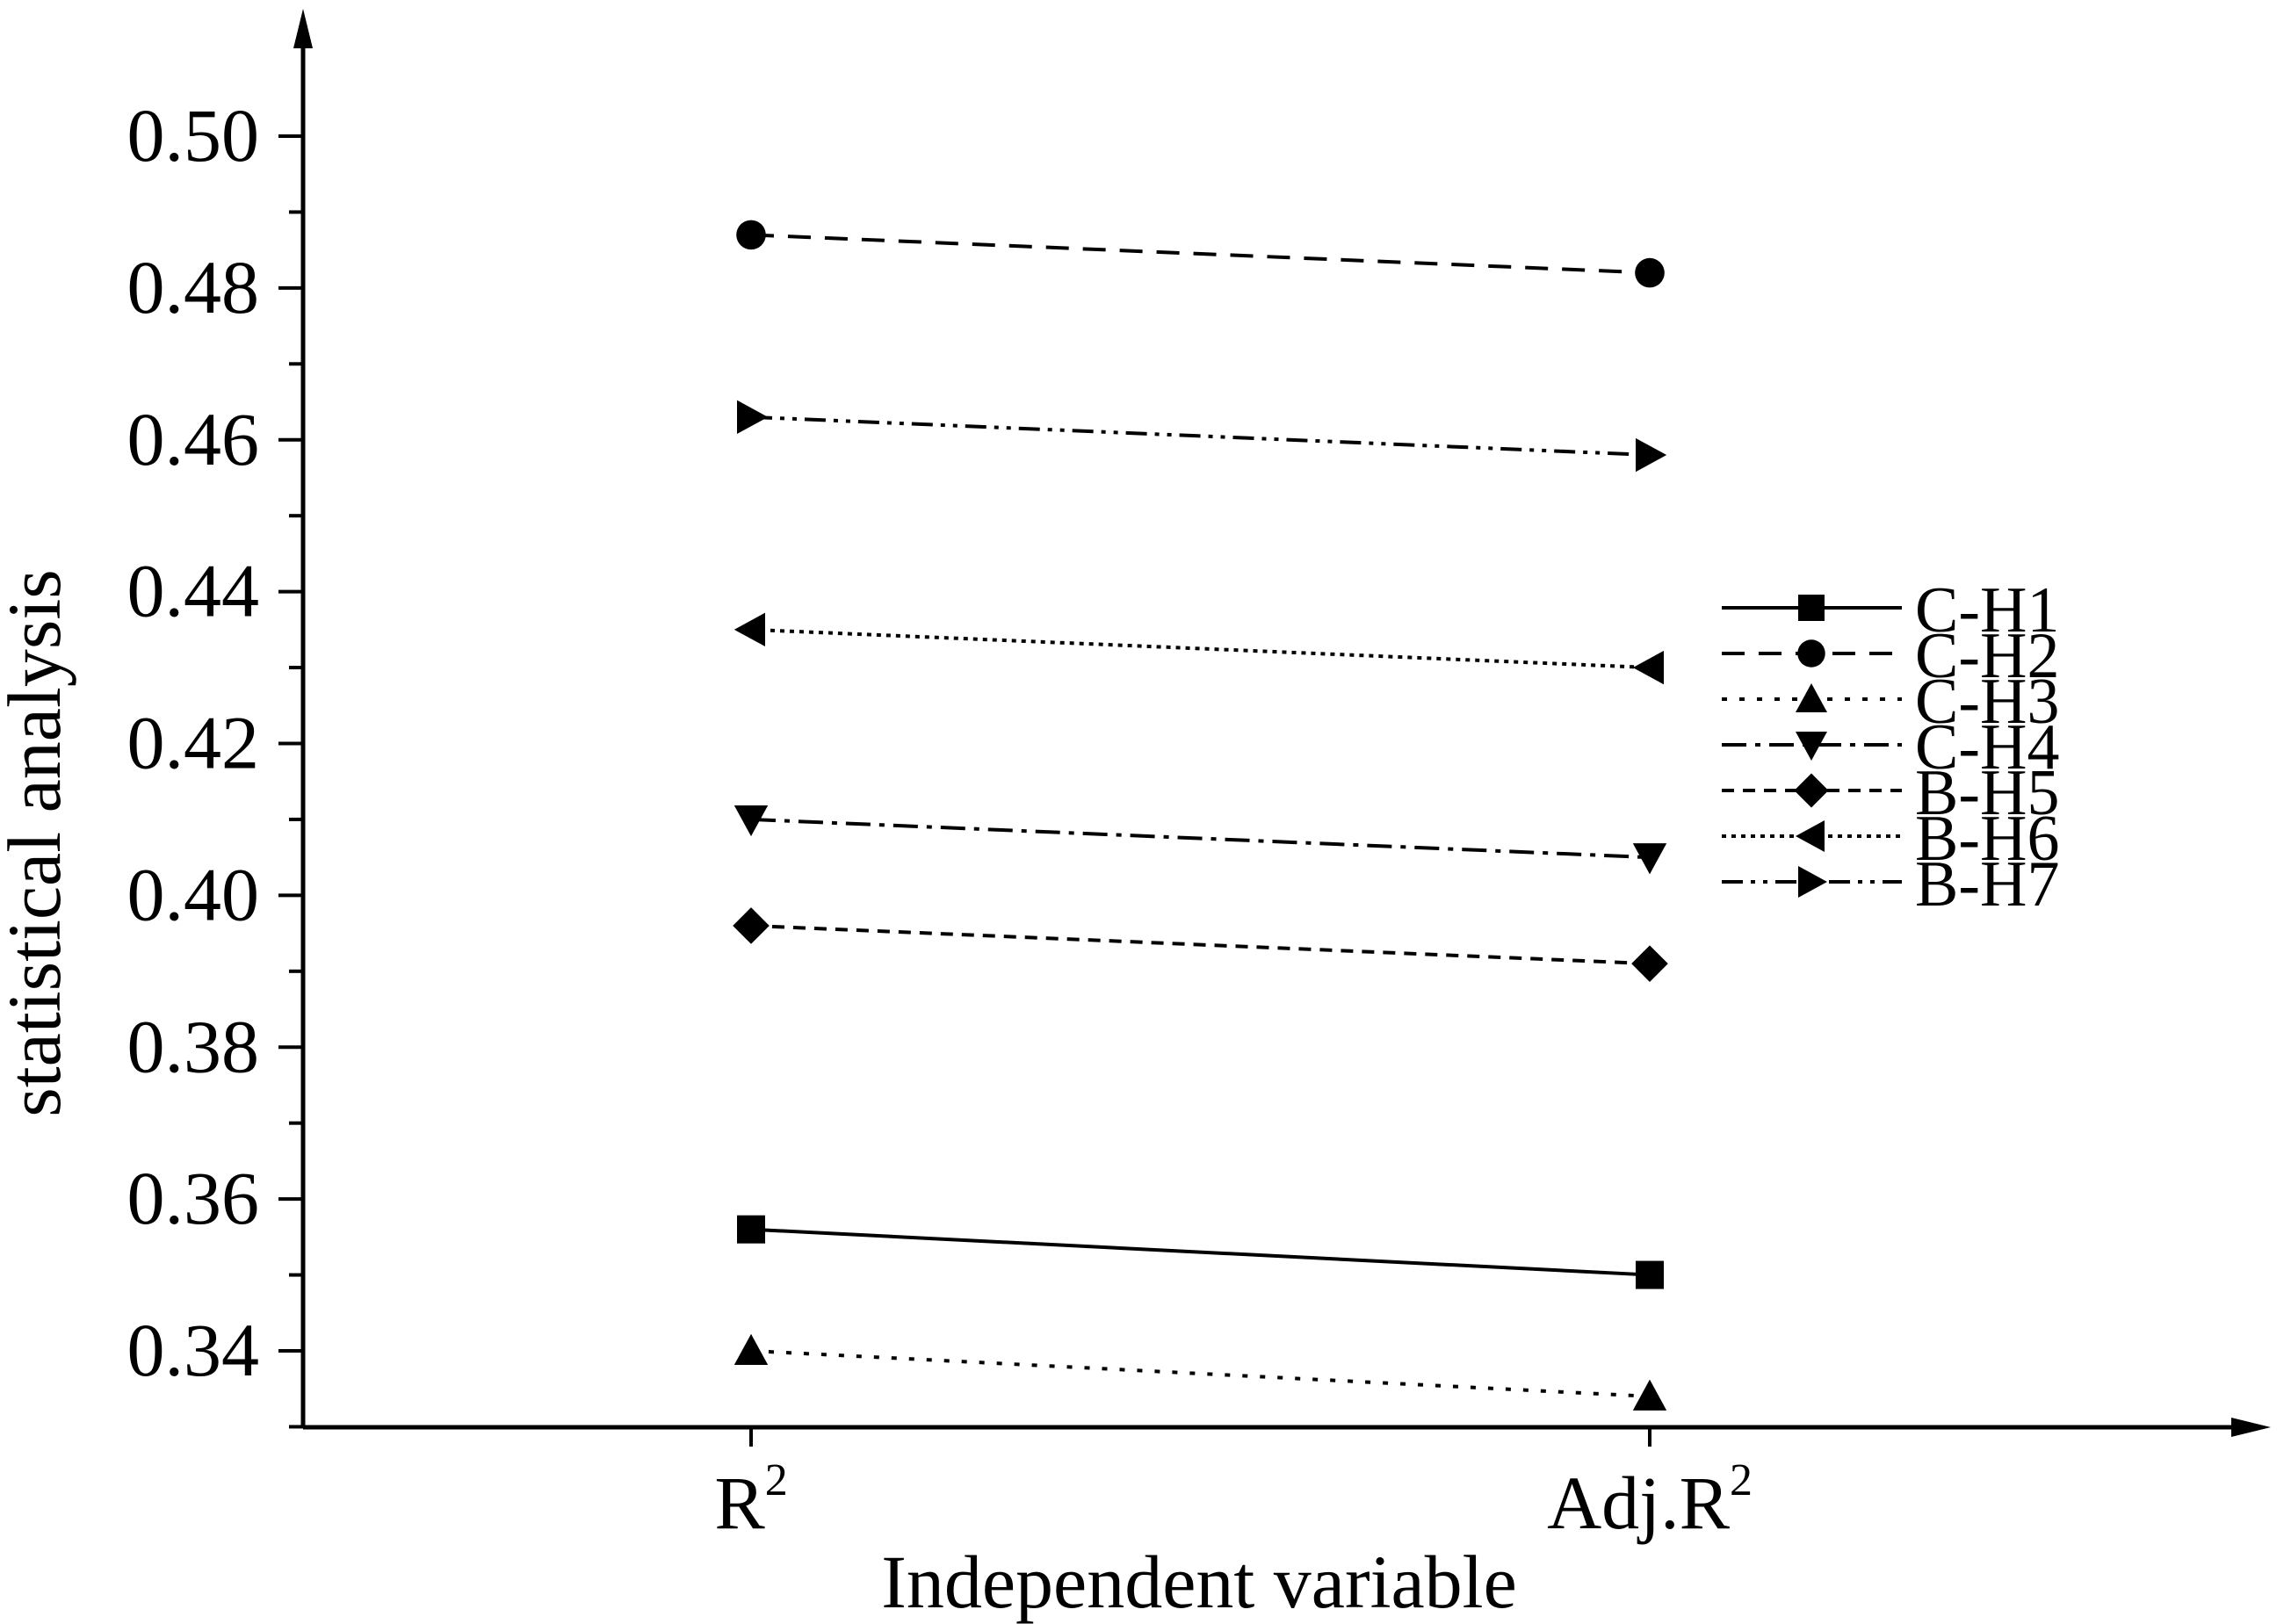 The height and width of the screenshot is (1624, 2291). Describe the element at coordinates (1890, 702) in the screenshot. I see `legend-item: C-H3` at that location.